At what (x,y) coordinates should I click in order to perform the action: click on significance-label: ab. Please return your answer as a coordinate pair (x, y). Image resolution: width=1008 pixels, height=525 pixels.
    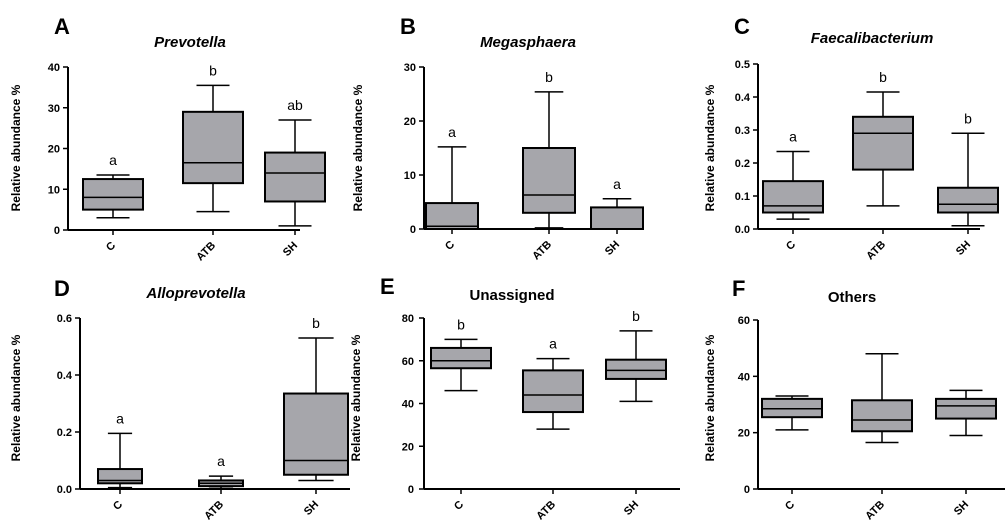
    Looking at the image, I should click on (295, 105).